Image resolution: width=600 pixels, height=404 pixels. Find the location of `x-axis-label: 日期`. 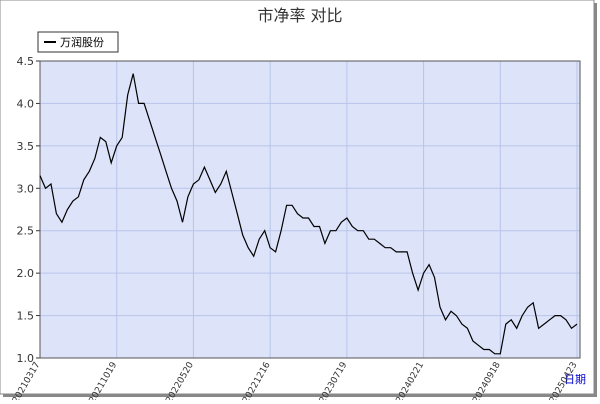

x-axis-label: 日期 is located at coordinates (575, 379).